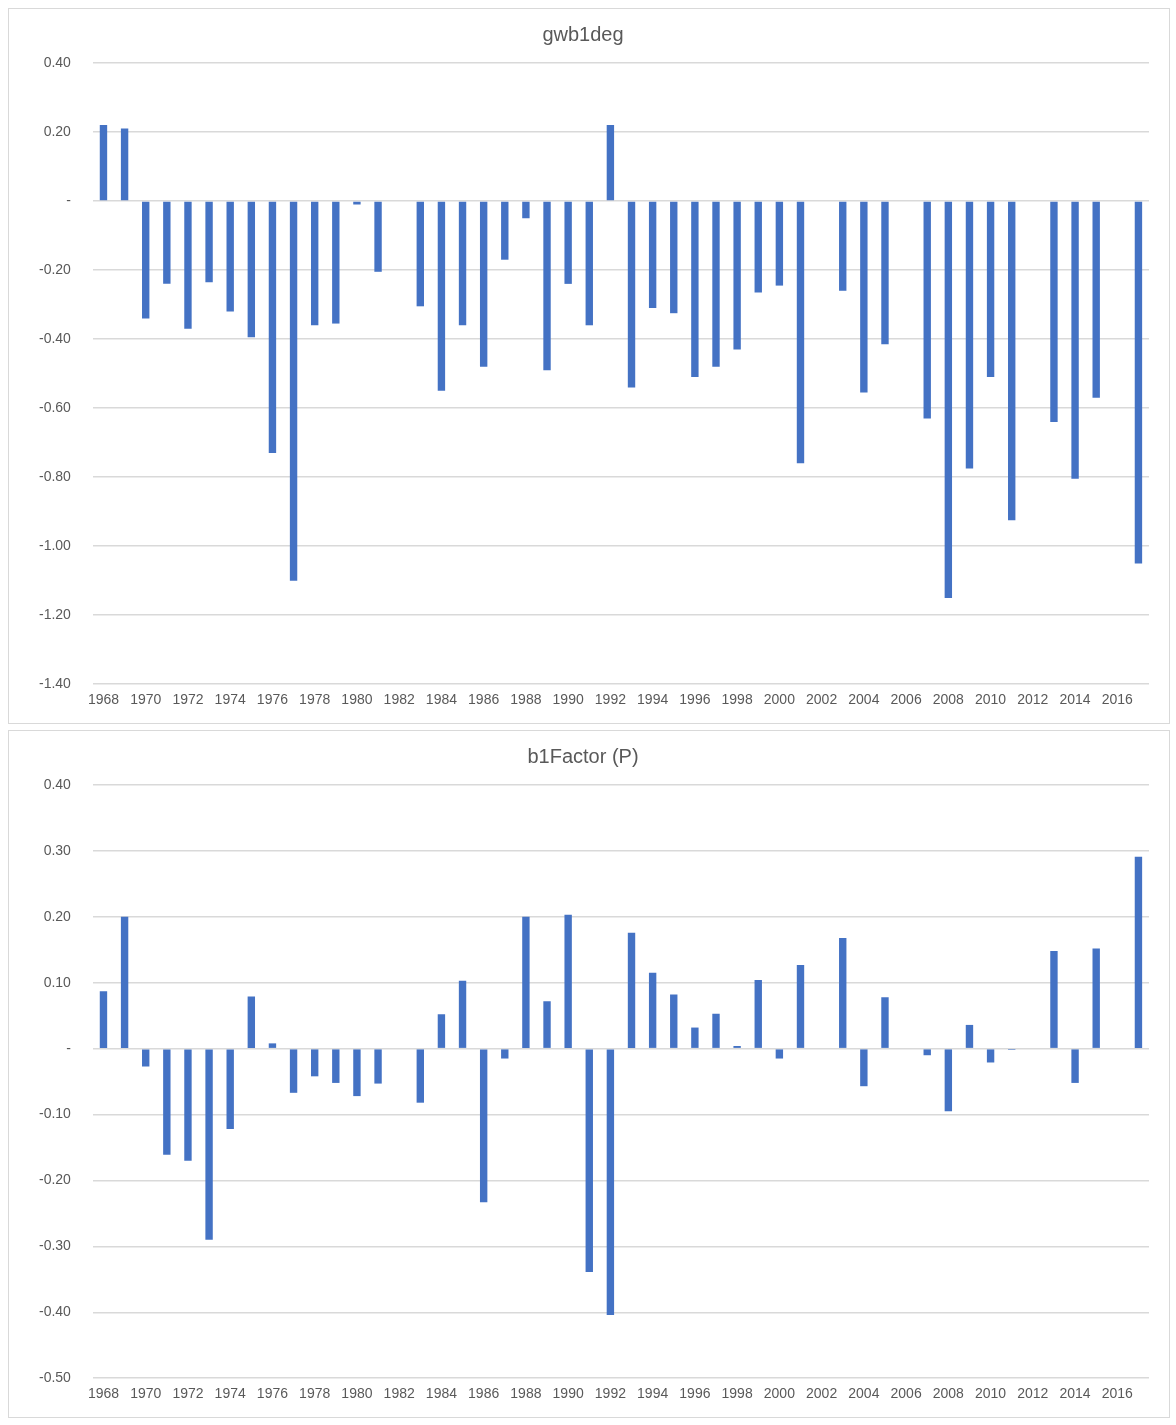 The image size is (1176, 1425). Describe the element at coordinates (906, 699) in the screenshot. I see `x-tick-label: 2006` at that location.